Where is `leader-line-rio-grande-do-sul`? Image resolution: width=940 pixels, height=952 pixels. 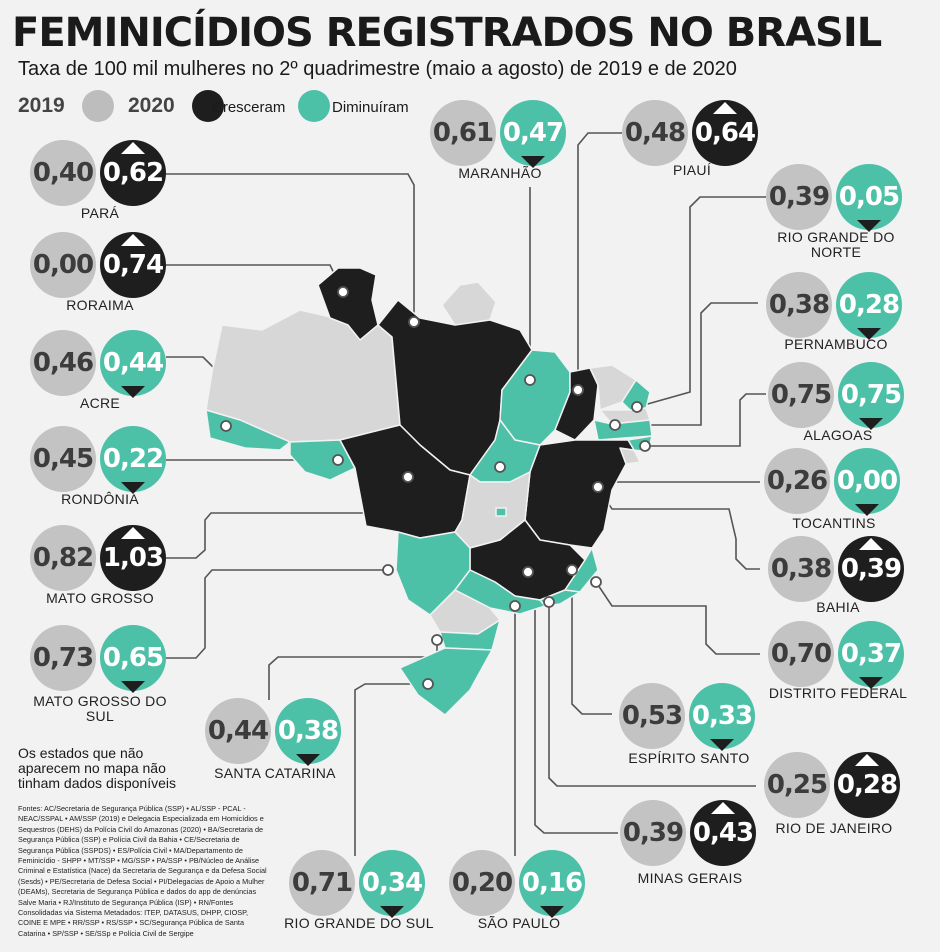
leader-line-rio-grande-do-sul is located at coordinates (391, 769).